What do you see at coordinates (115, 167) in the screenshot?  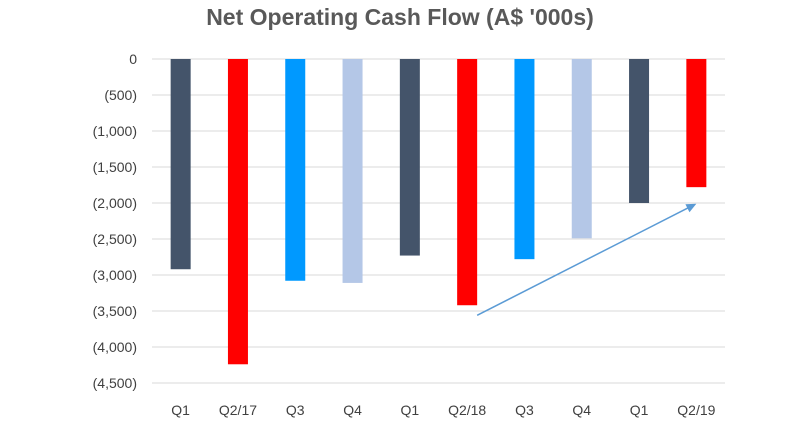 I see `y-tick-label: (1,500)` at bounding box center [115, 167].